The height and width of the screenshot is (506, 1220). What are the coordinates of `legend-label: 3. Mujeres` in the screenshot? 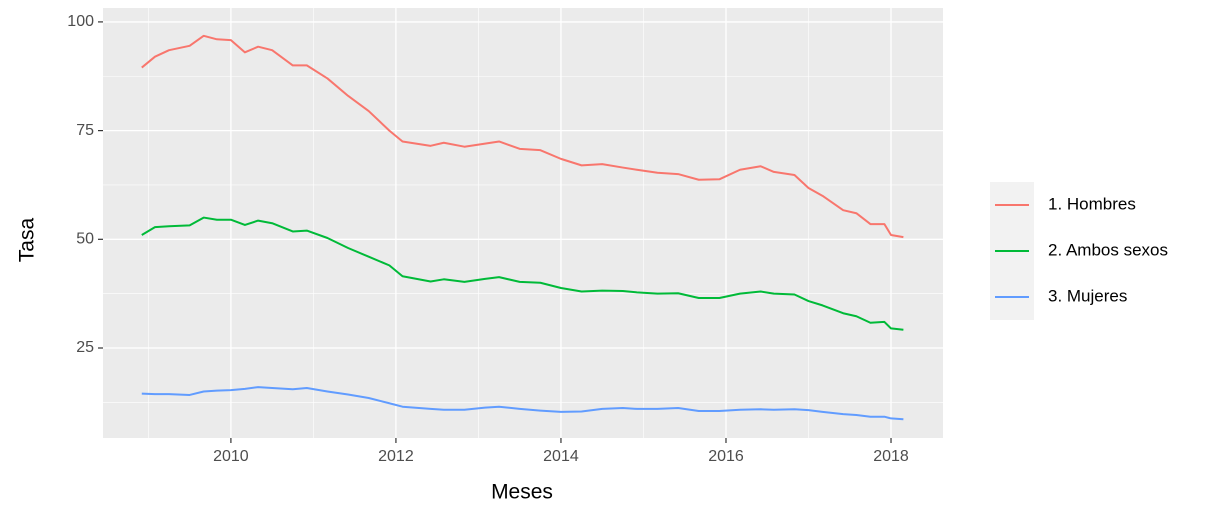 It's located at (1087, 295).